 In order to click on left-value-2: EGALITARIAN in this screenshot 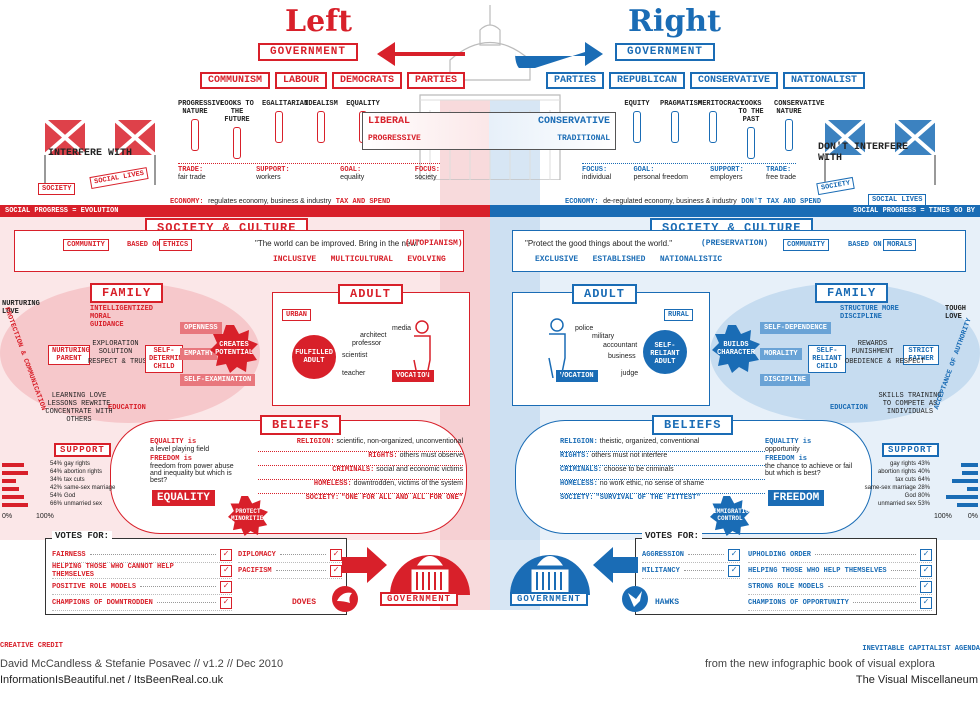, I will do `click(285, 131)`.